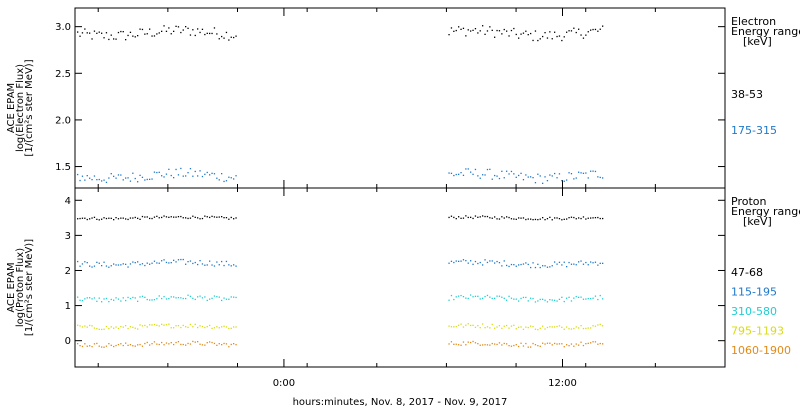  What do you see at coordinates (754, 311) in the screenshot?
I see `legend-entry: 310-580` at bounding box center [754, 311].